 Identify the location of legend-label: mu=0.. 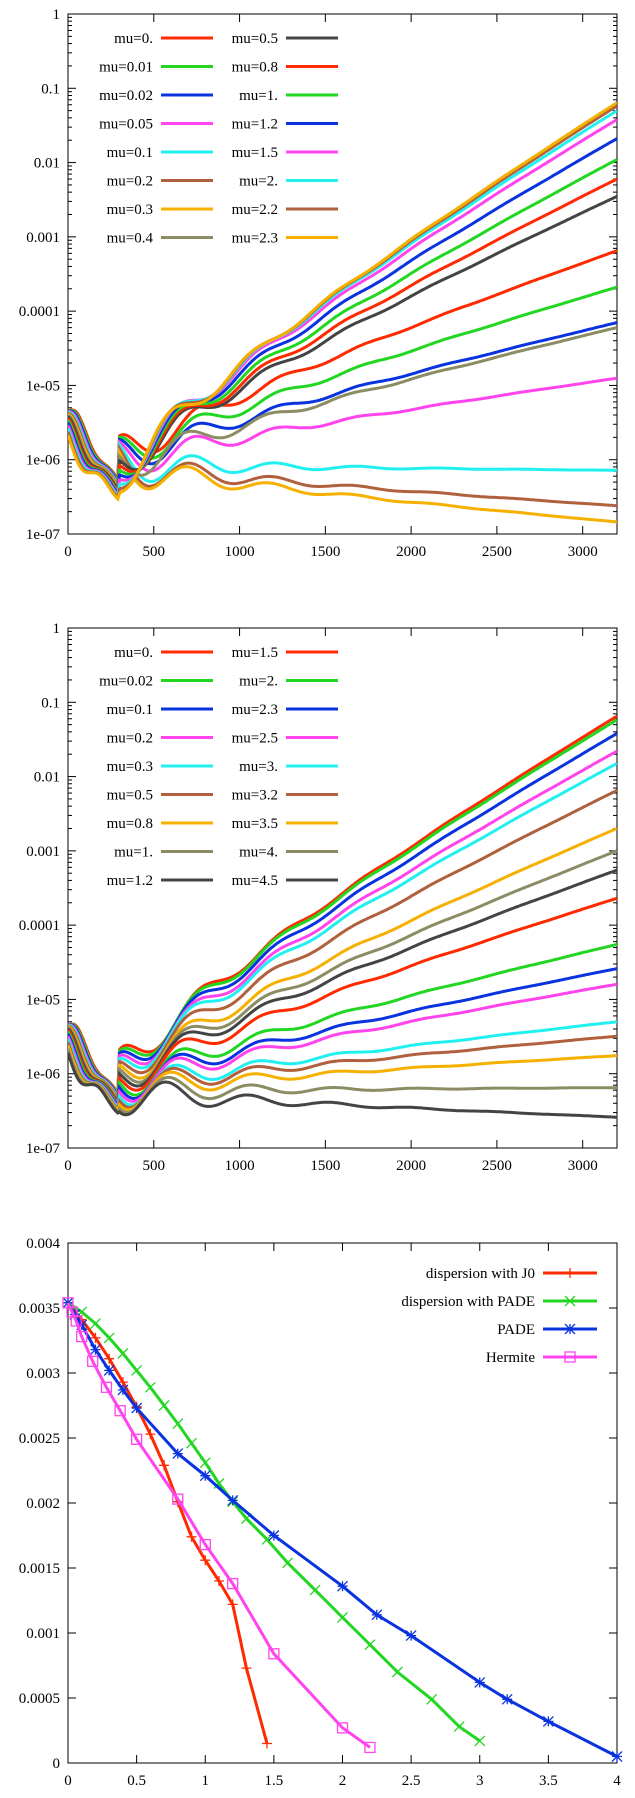
(133, 653).